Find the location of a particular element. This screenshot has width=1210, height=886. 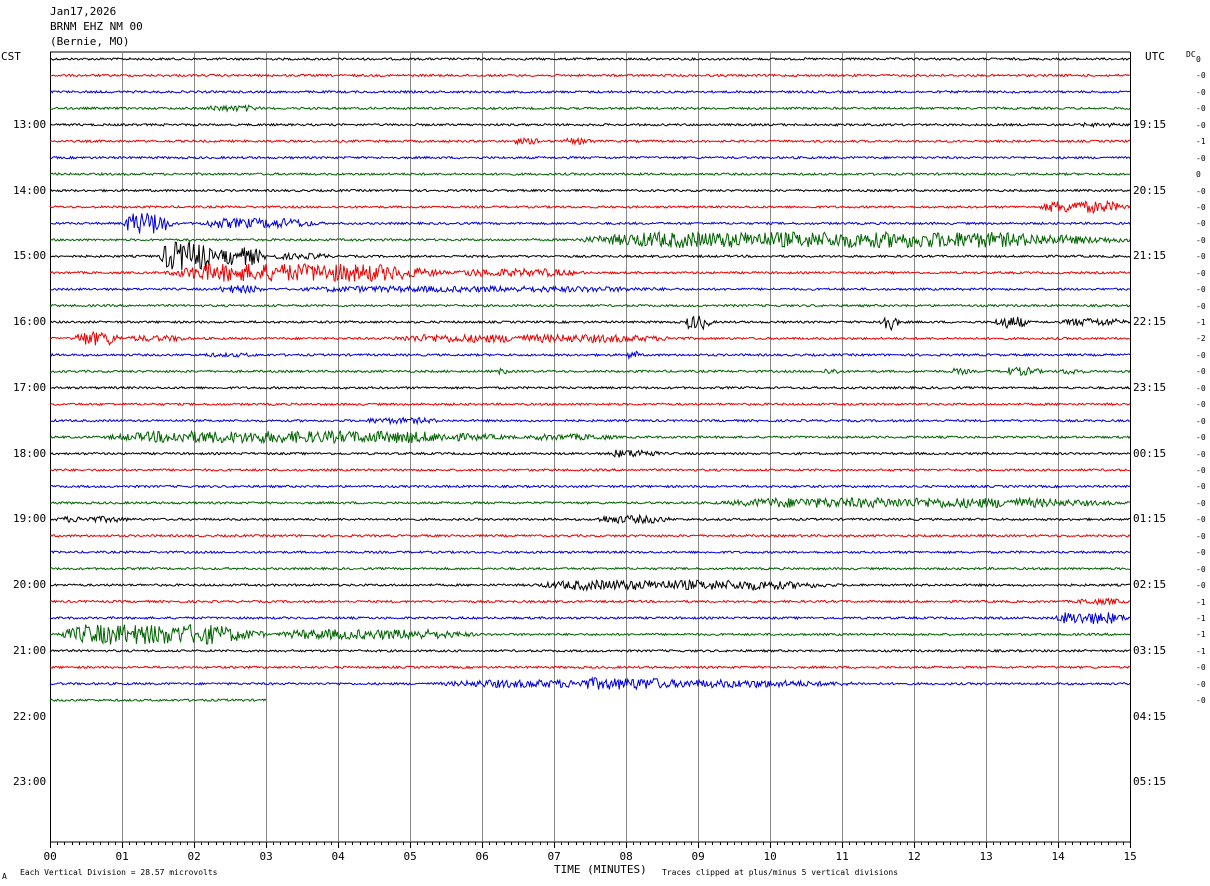

cst-hour-label: 23:00 is located at coordinates (30, 782).